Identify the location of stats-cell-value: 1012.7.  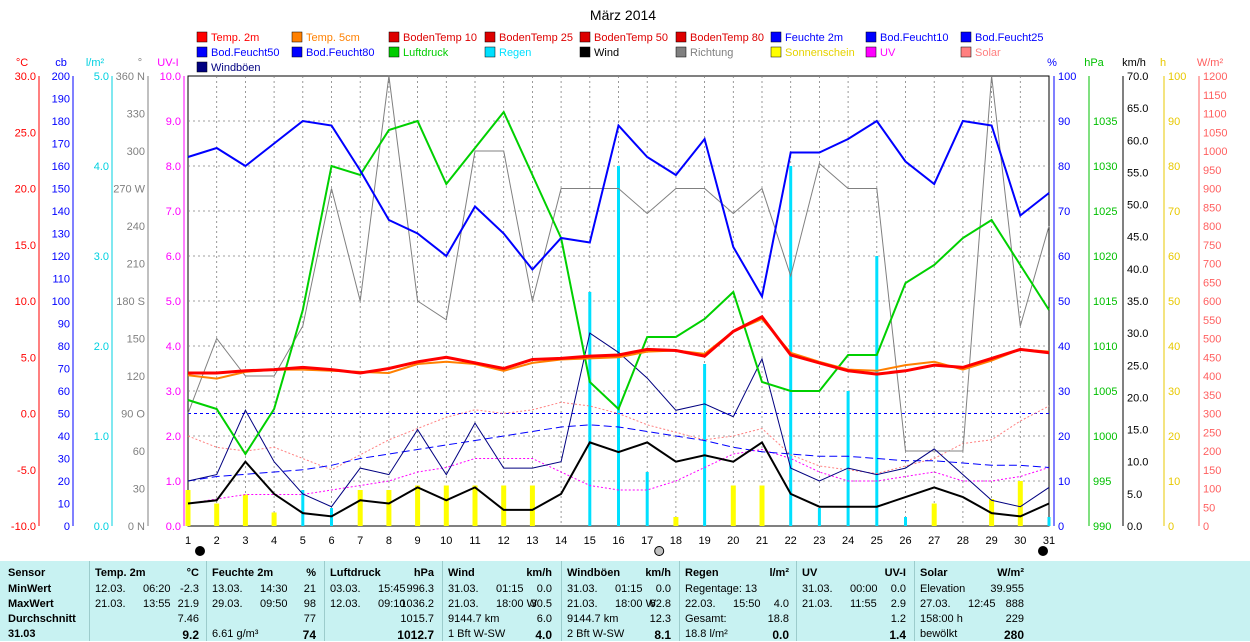
(415, 635).